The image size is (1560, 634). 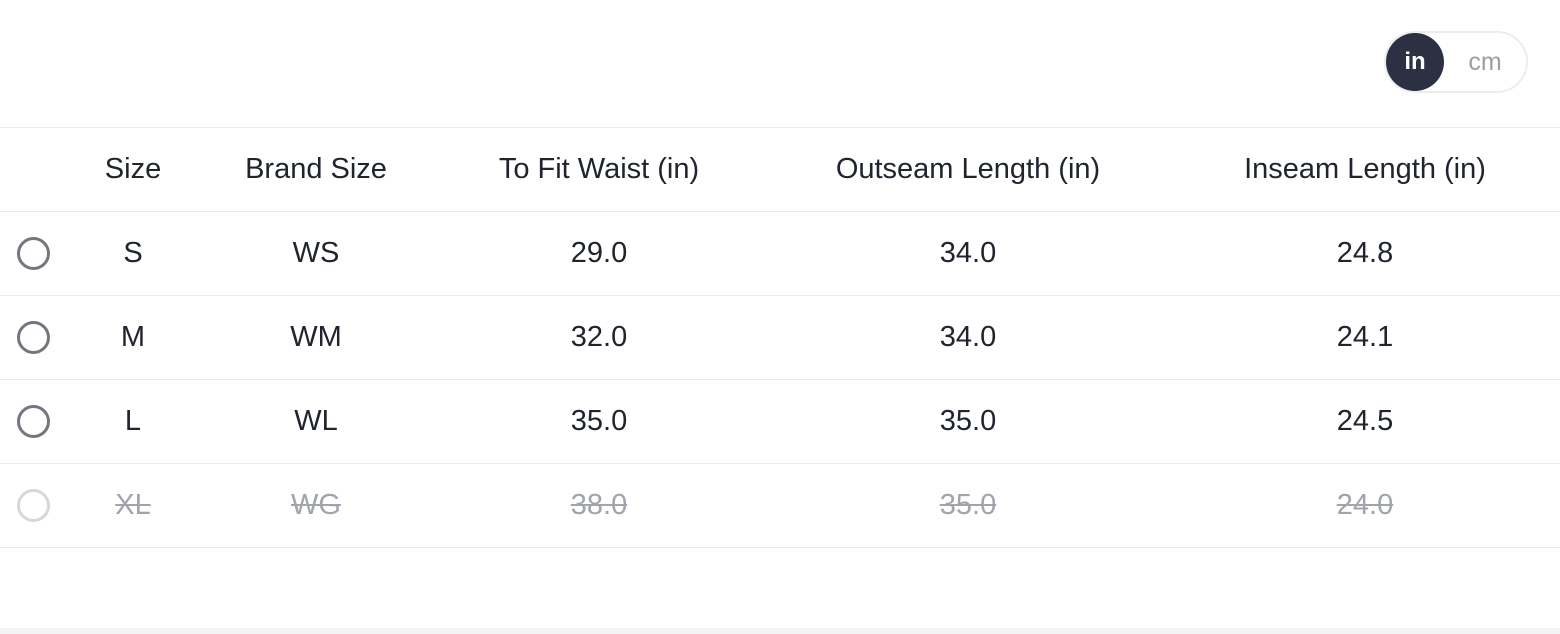 I want to click on table-row-size-s: S WS 29.0 34.0 24.8, so click(x=780, y=253).